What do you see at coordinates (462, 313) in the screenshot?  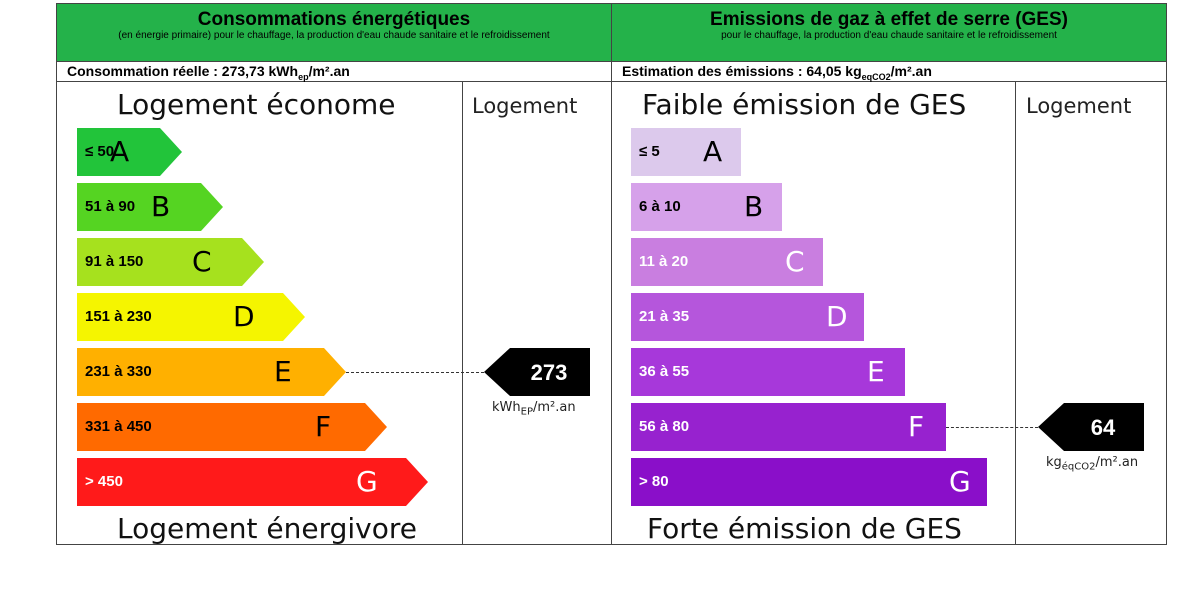 I see `energy-logement-column` at bounding box center [462, 313].